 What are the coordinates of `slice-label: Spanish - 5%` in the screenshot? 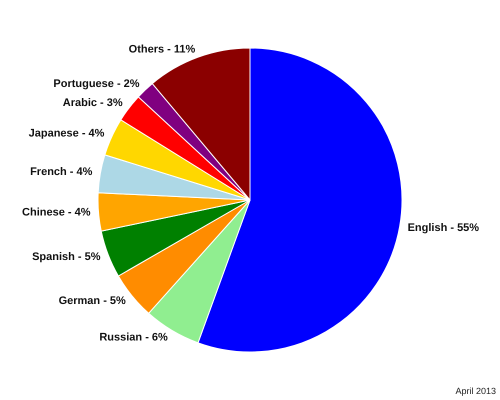 It's located at (66, 257).